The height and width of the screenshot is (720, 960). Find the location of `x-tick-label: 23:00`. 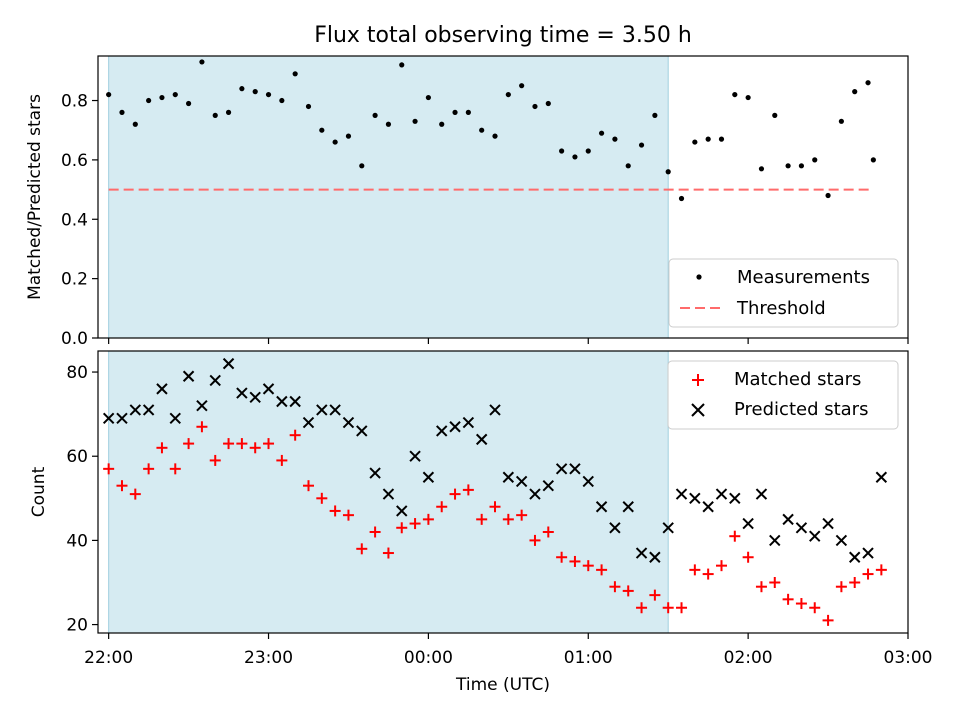

x-tick-label: 23:00 is located at coordinates (268, 658).